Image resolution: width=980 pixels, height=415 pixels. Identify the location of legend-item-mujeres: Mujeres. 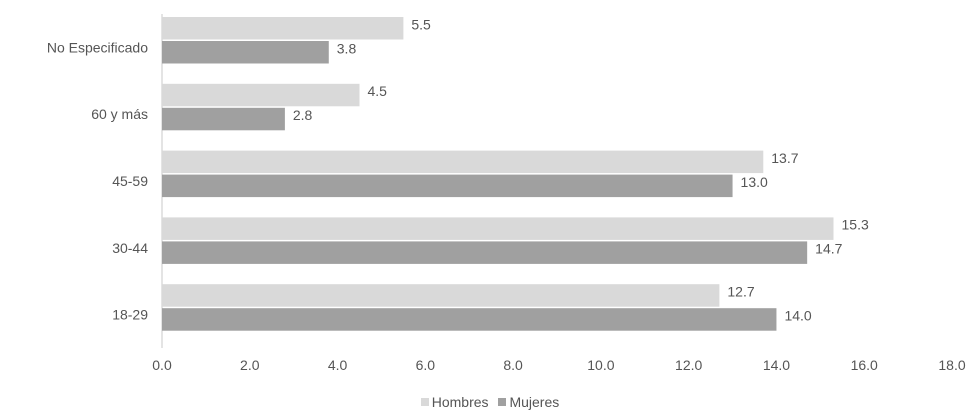
(528, 402).